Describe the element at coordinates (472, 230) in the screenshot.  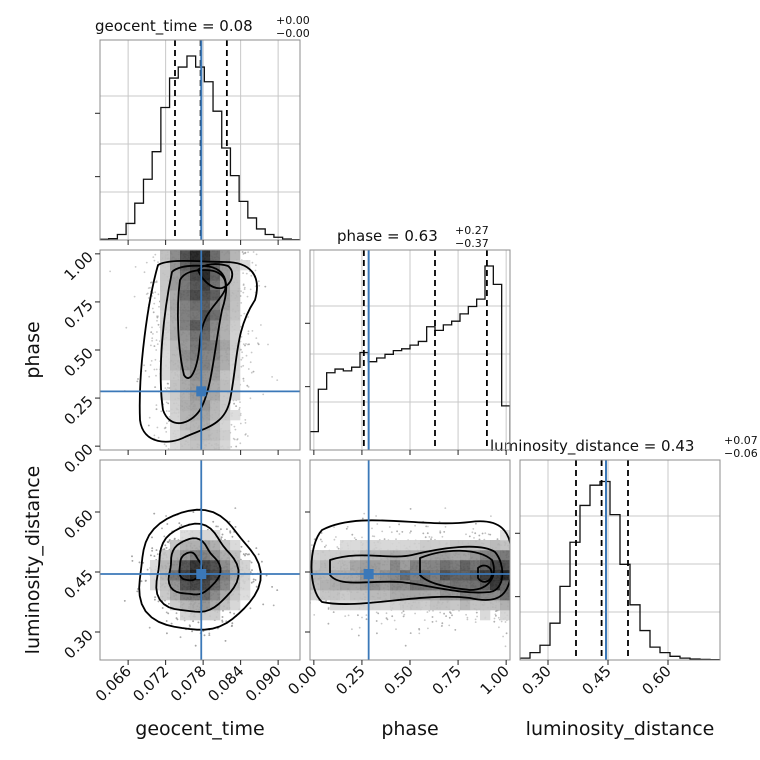
I see `hist-title-phase-upper: +0.27` at that location.